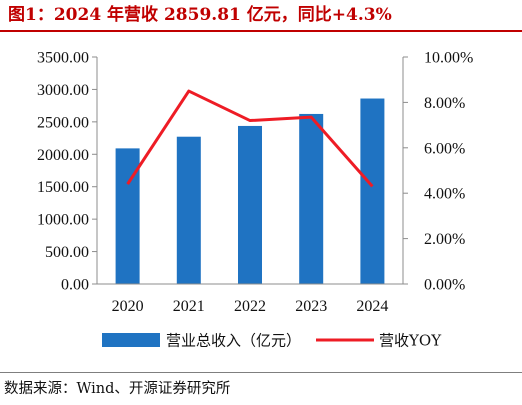  What do you see at coordinates (444, 148) in the screenshot?
I see `right-axis-tick-label: 6.00%` at bounding box center [444, 148].